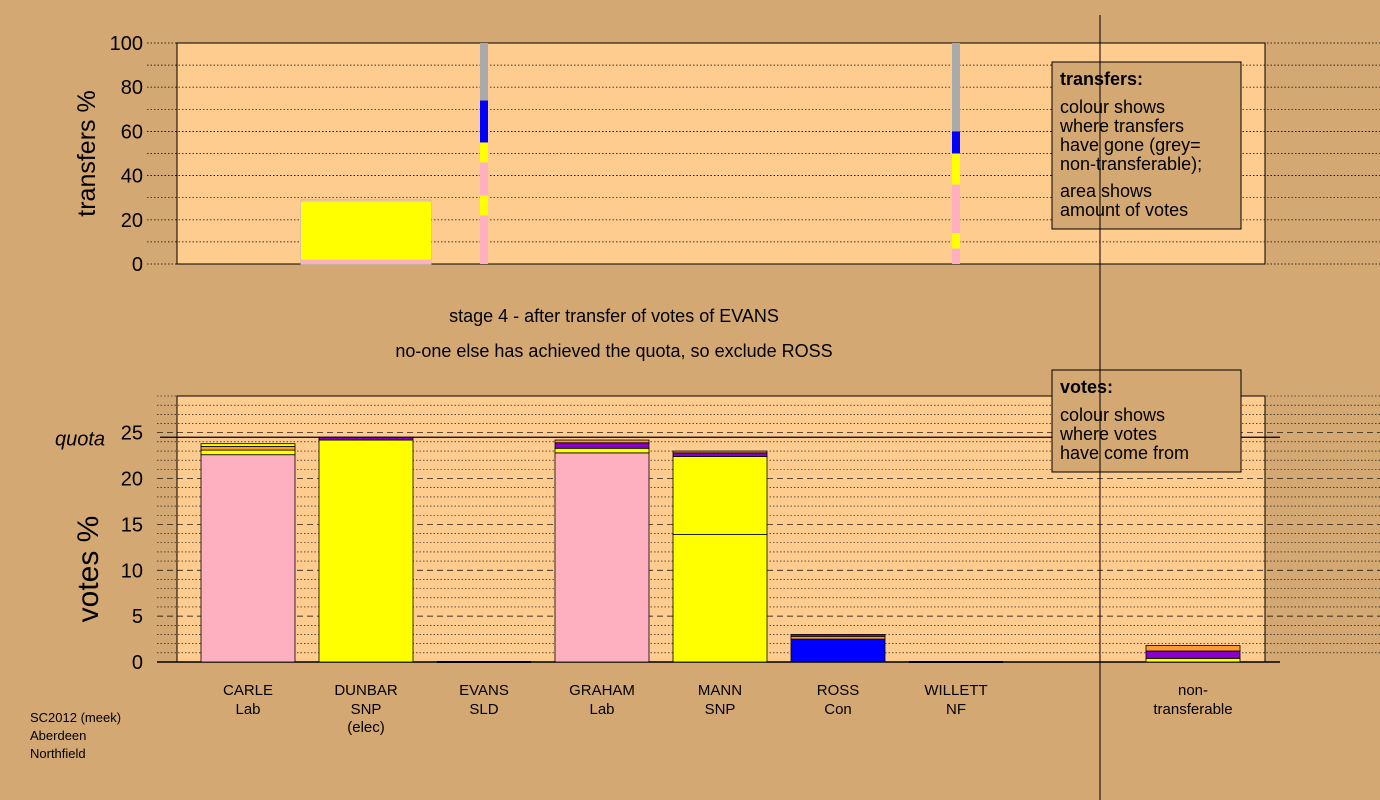 The image size is (1380, 800). What do you see at coordinates (602, 445) in the screenshot?
I see `vote-bar-graham-nf` at bounding box center [602, 445].